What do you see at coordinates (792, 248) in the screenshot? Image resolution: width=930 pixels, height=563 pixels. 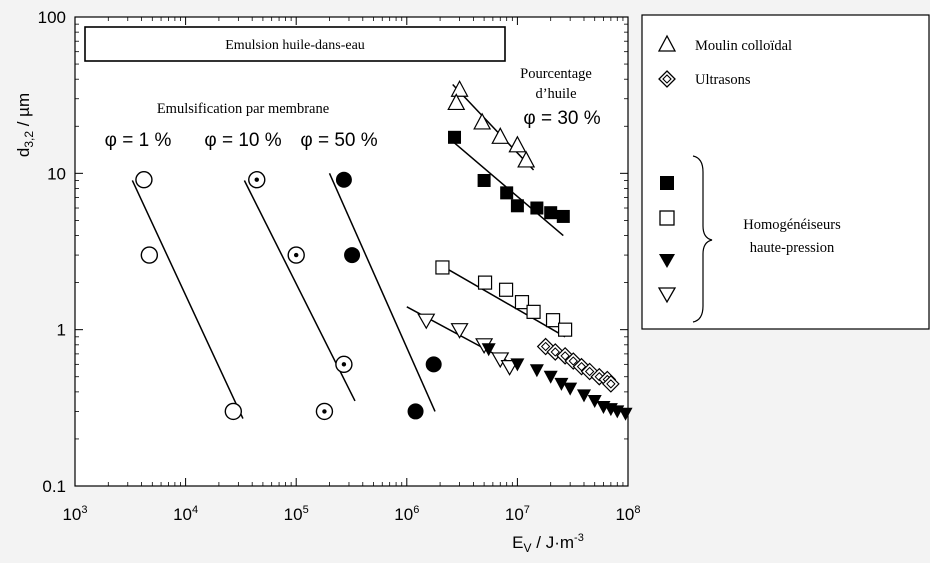 I see `legend-hp-line2: haute-pression` at bounding box center [792, 248].